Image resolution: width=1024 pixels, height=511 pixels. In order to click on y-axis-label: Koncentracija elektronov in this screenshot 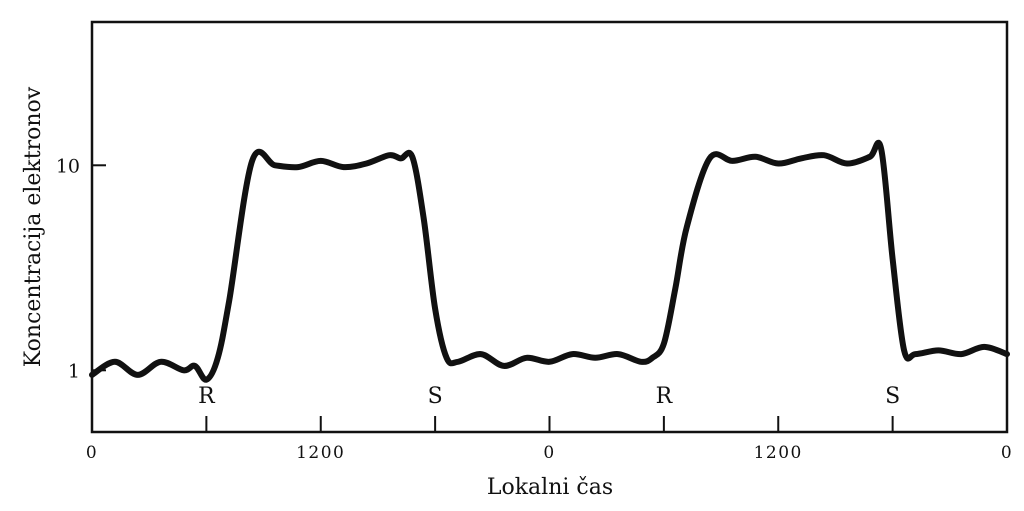, I will do `click(33, 226)`.